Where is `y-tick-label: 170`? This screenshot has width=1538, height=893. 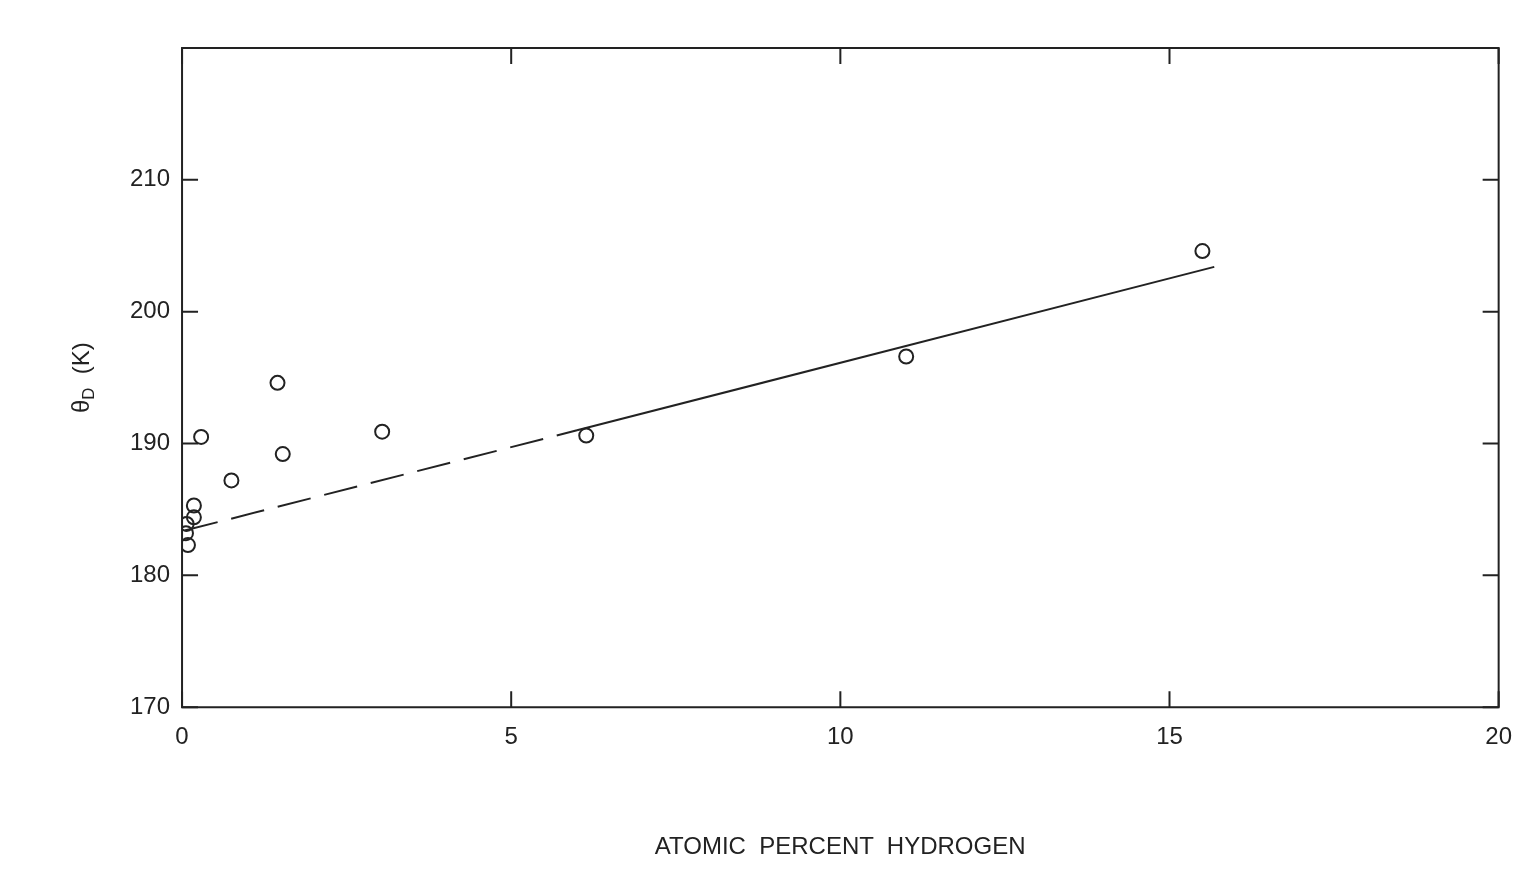
y-tick-label: 170 is located at coordinates (150, 705).